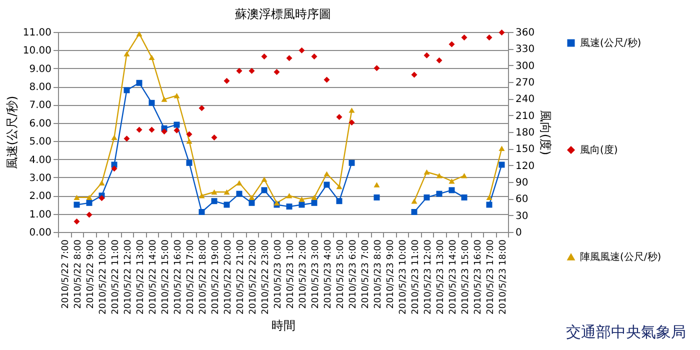 The image size is (700, 350). What do you see at coordinates (525, 66) in the screenshot?
I see `y2-tick-label: 300` at bounding box center [525, 66].